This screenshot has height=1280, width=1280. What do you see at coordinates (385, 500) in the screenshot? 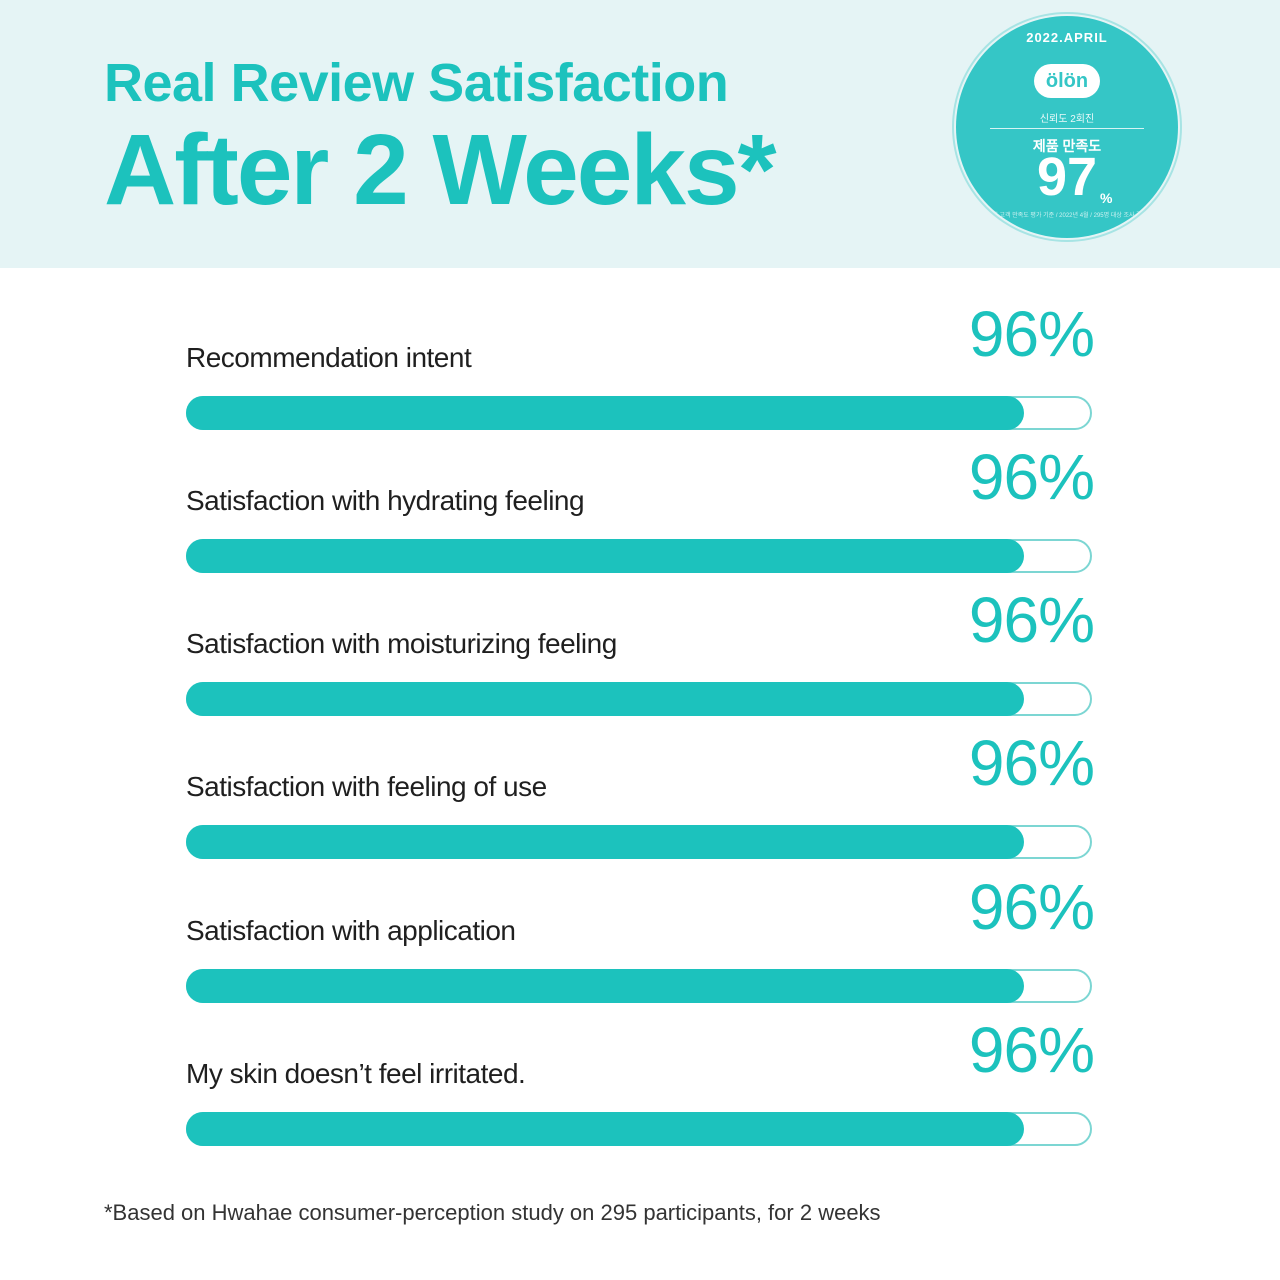
I see `bar-label: Satisfaction with hydrating feeling` at bounding box center [385, 500].